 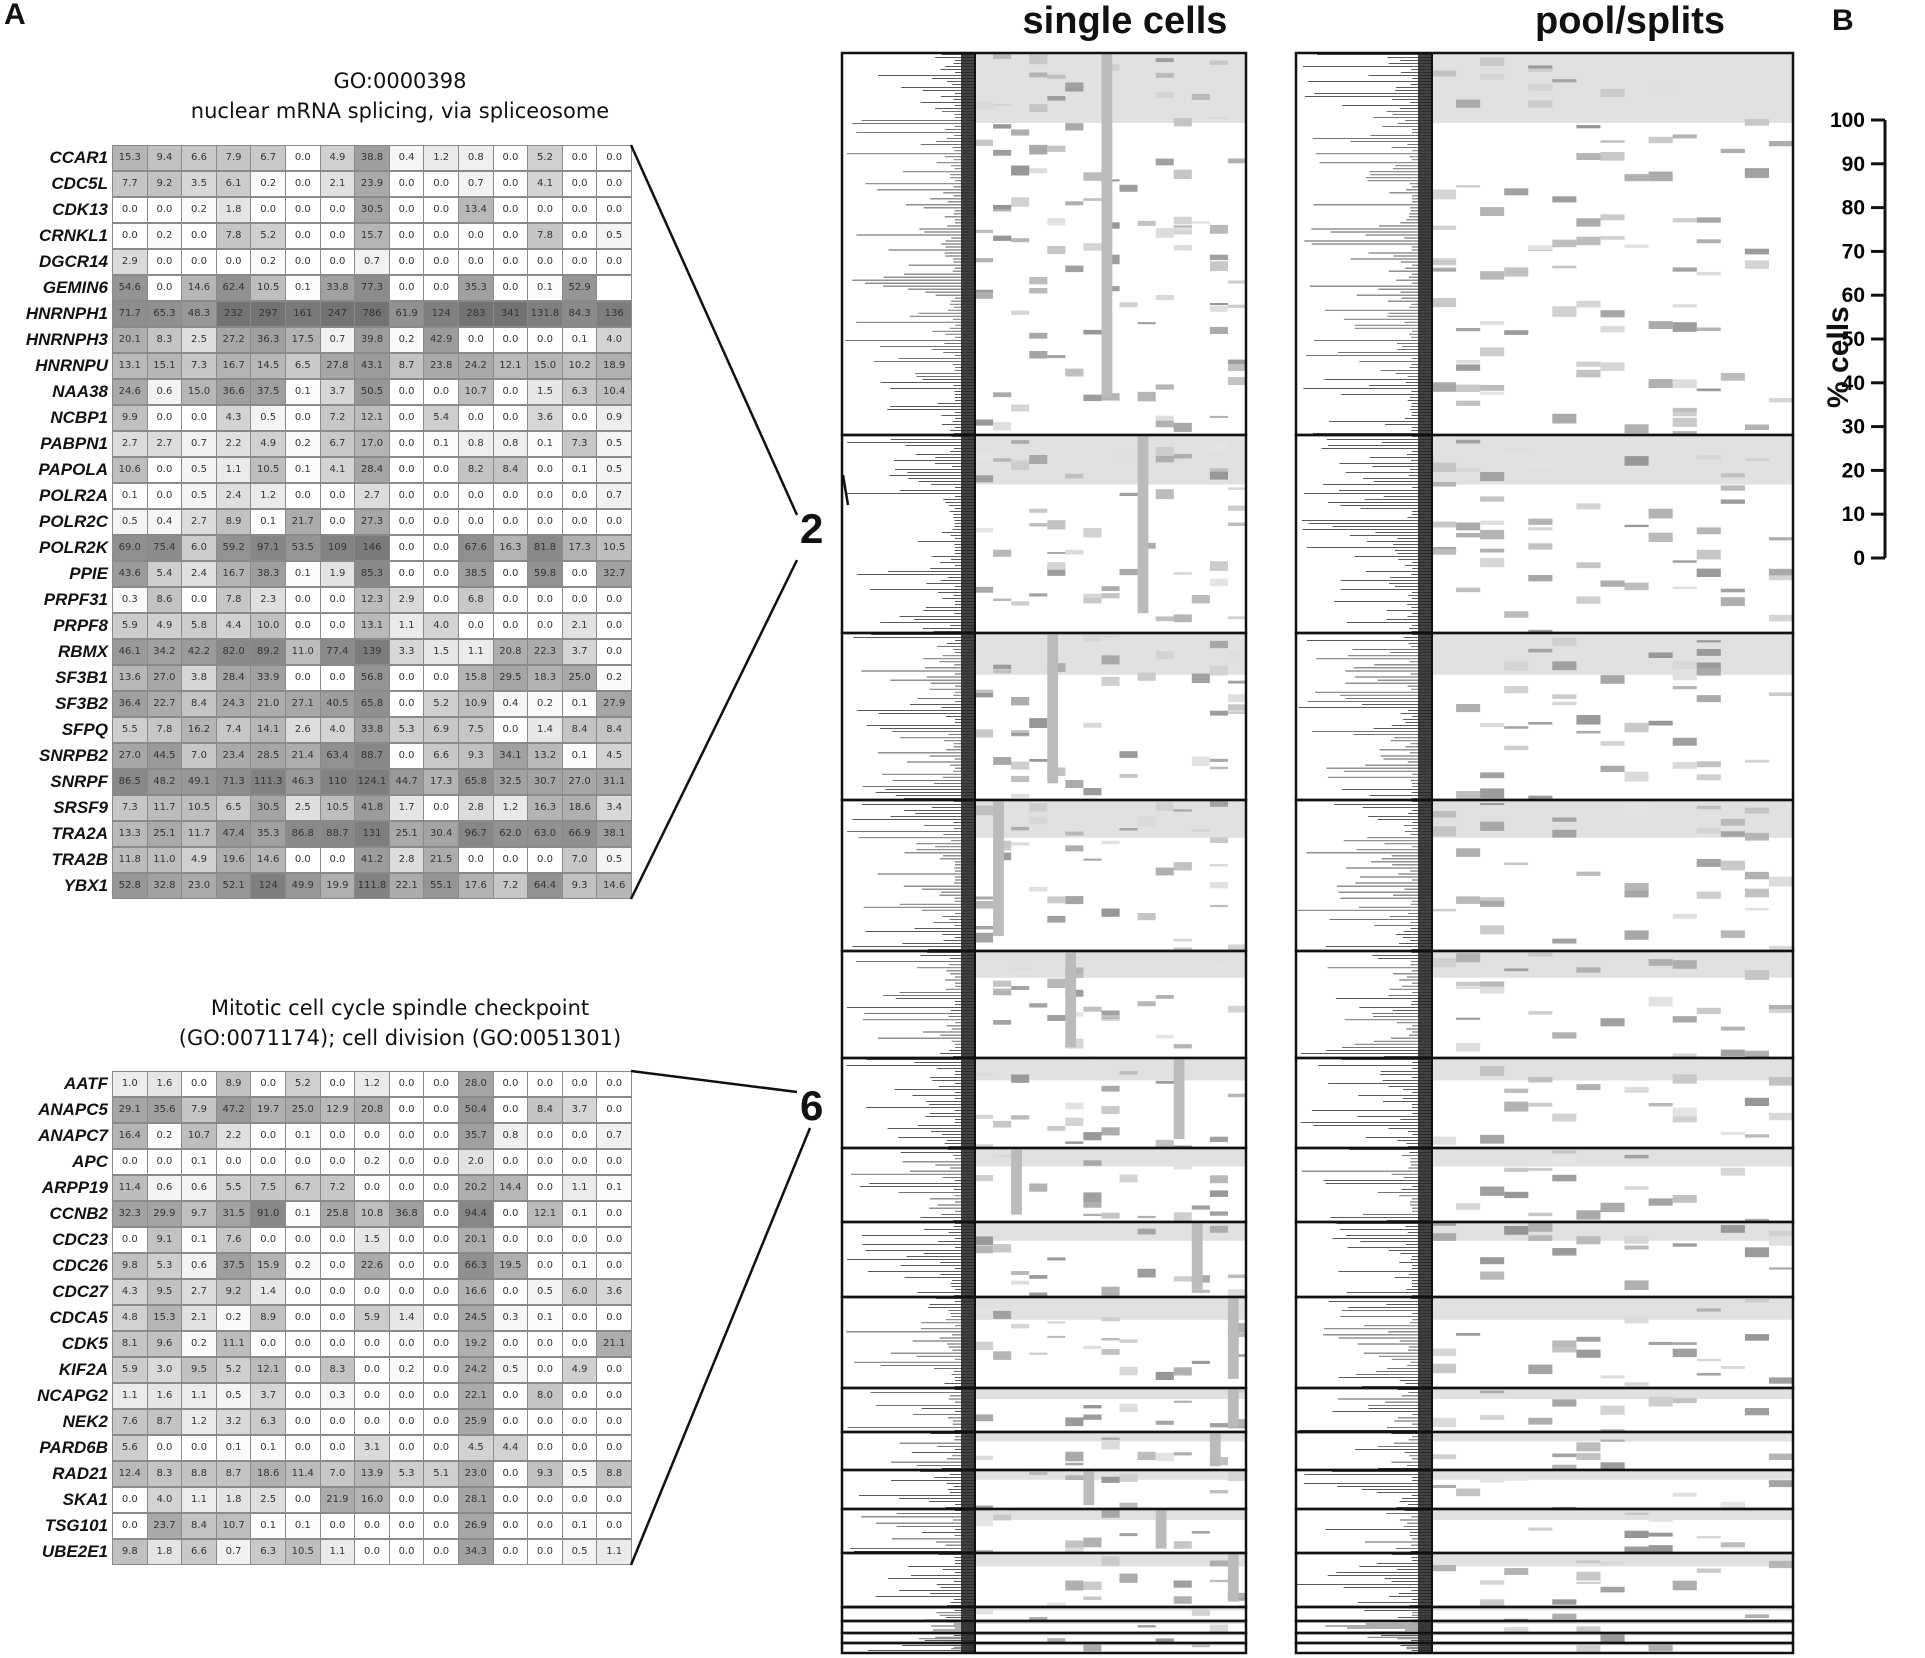 I want to click on table-cell: 23.0, so click(x=199, y=886).